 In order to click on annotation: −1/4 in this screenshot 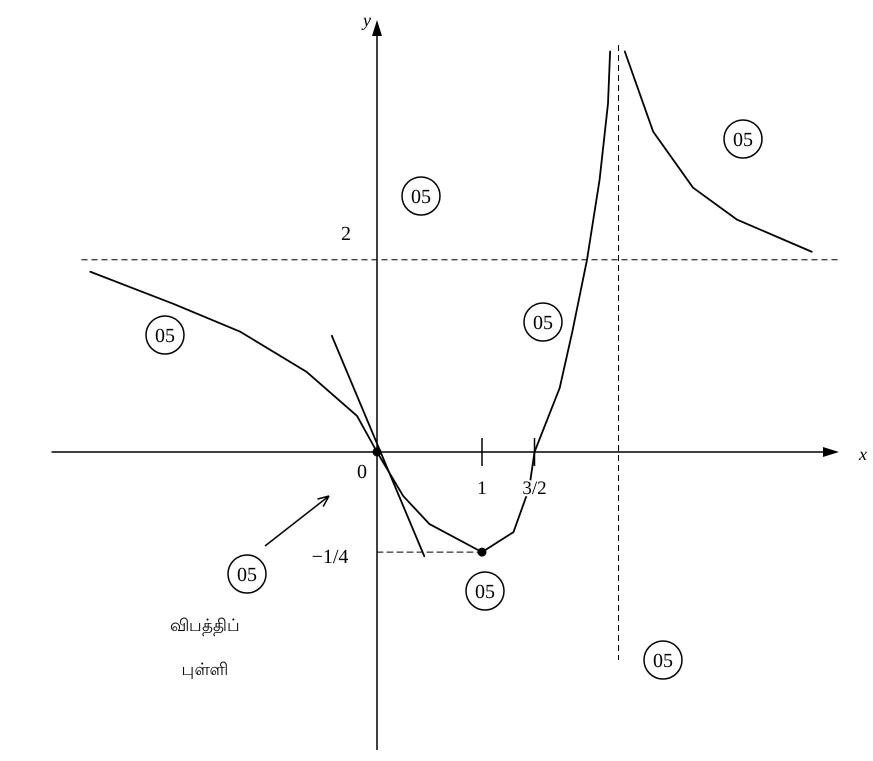, I will do `click(330, 557)`.